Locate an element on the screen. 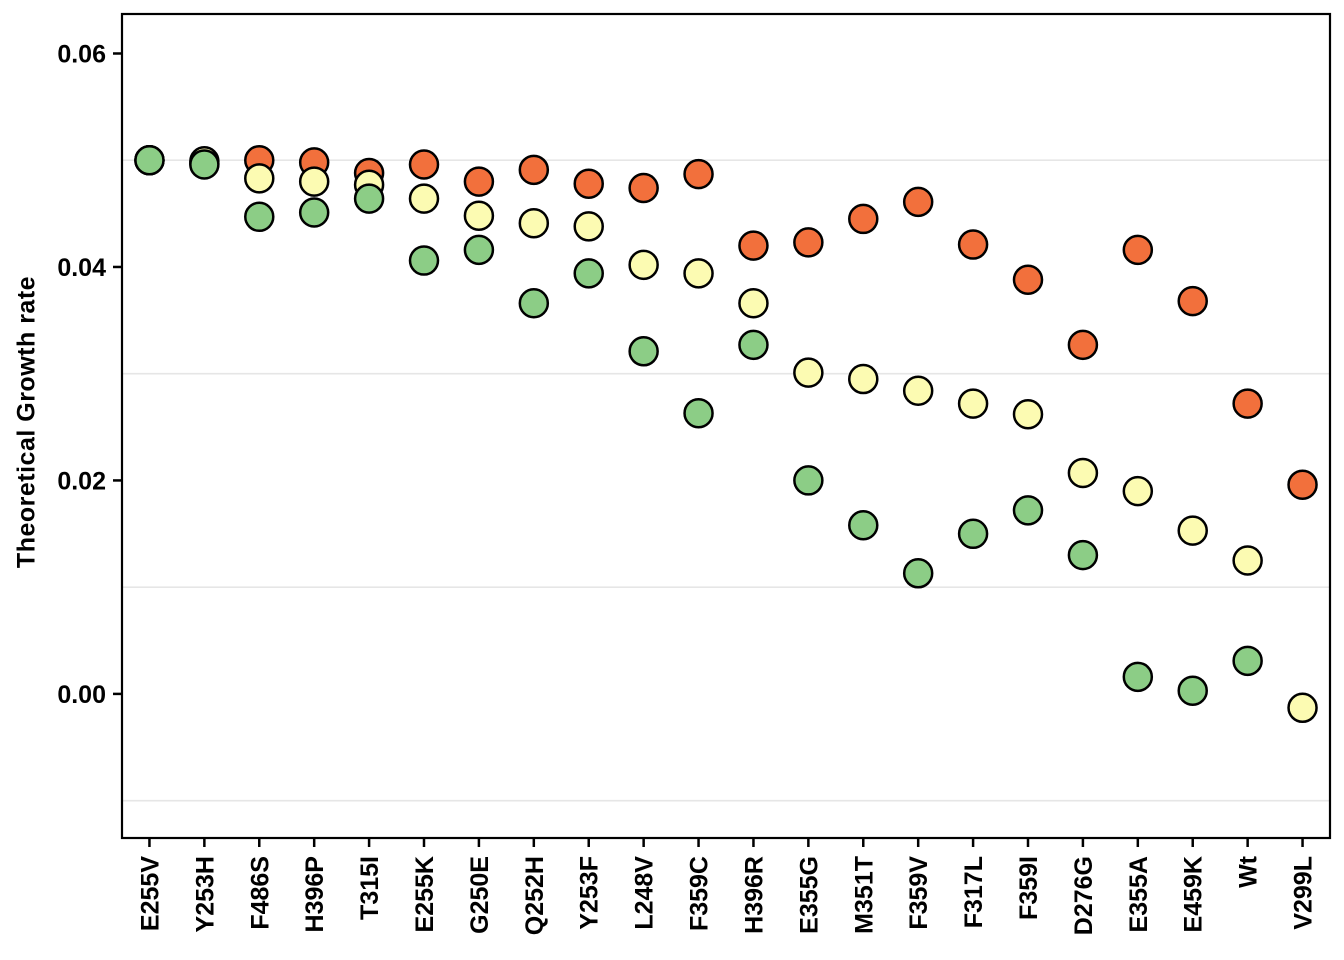  x-category-label: H396R is located at coordinates (754, 895).